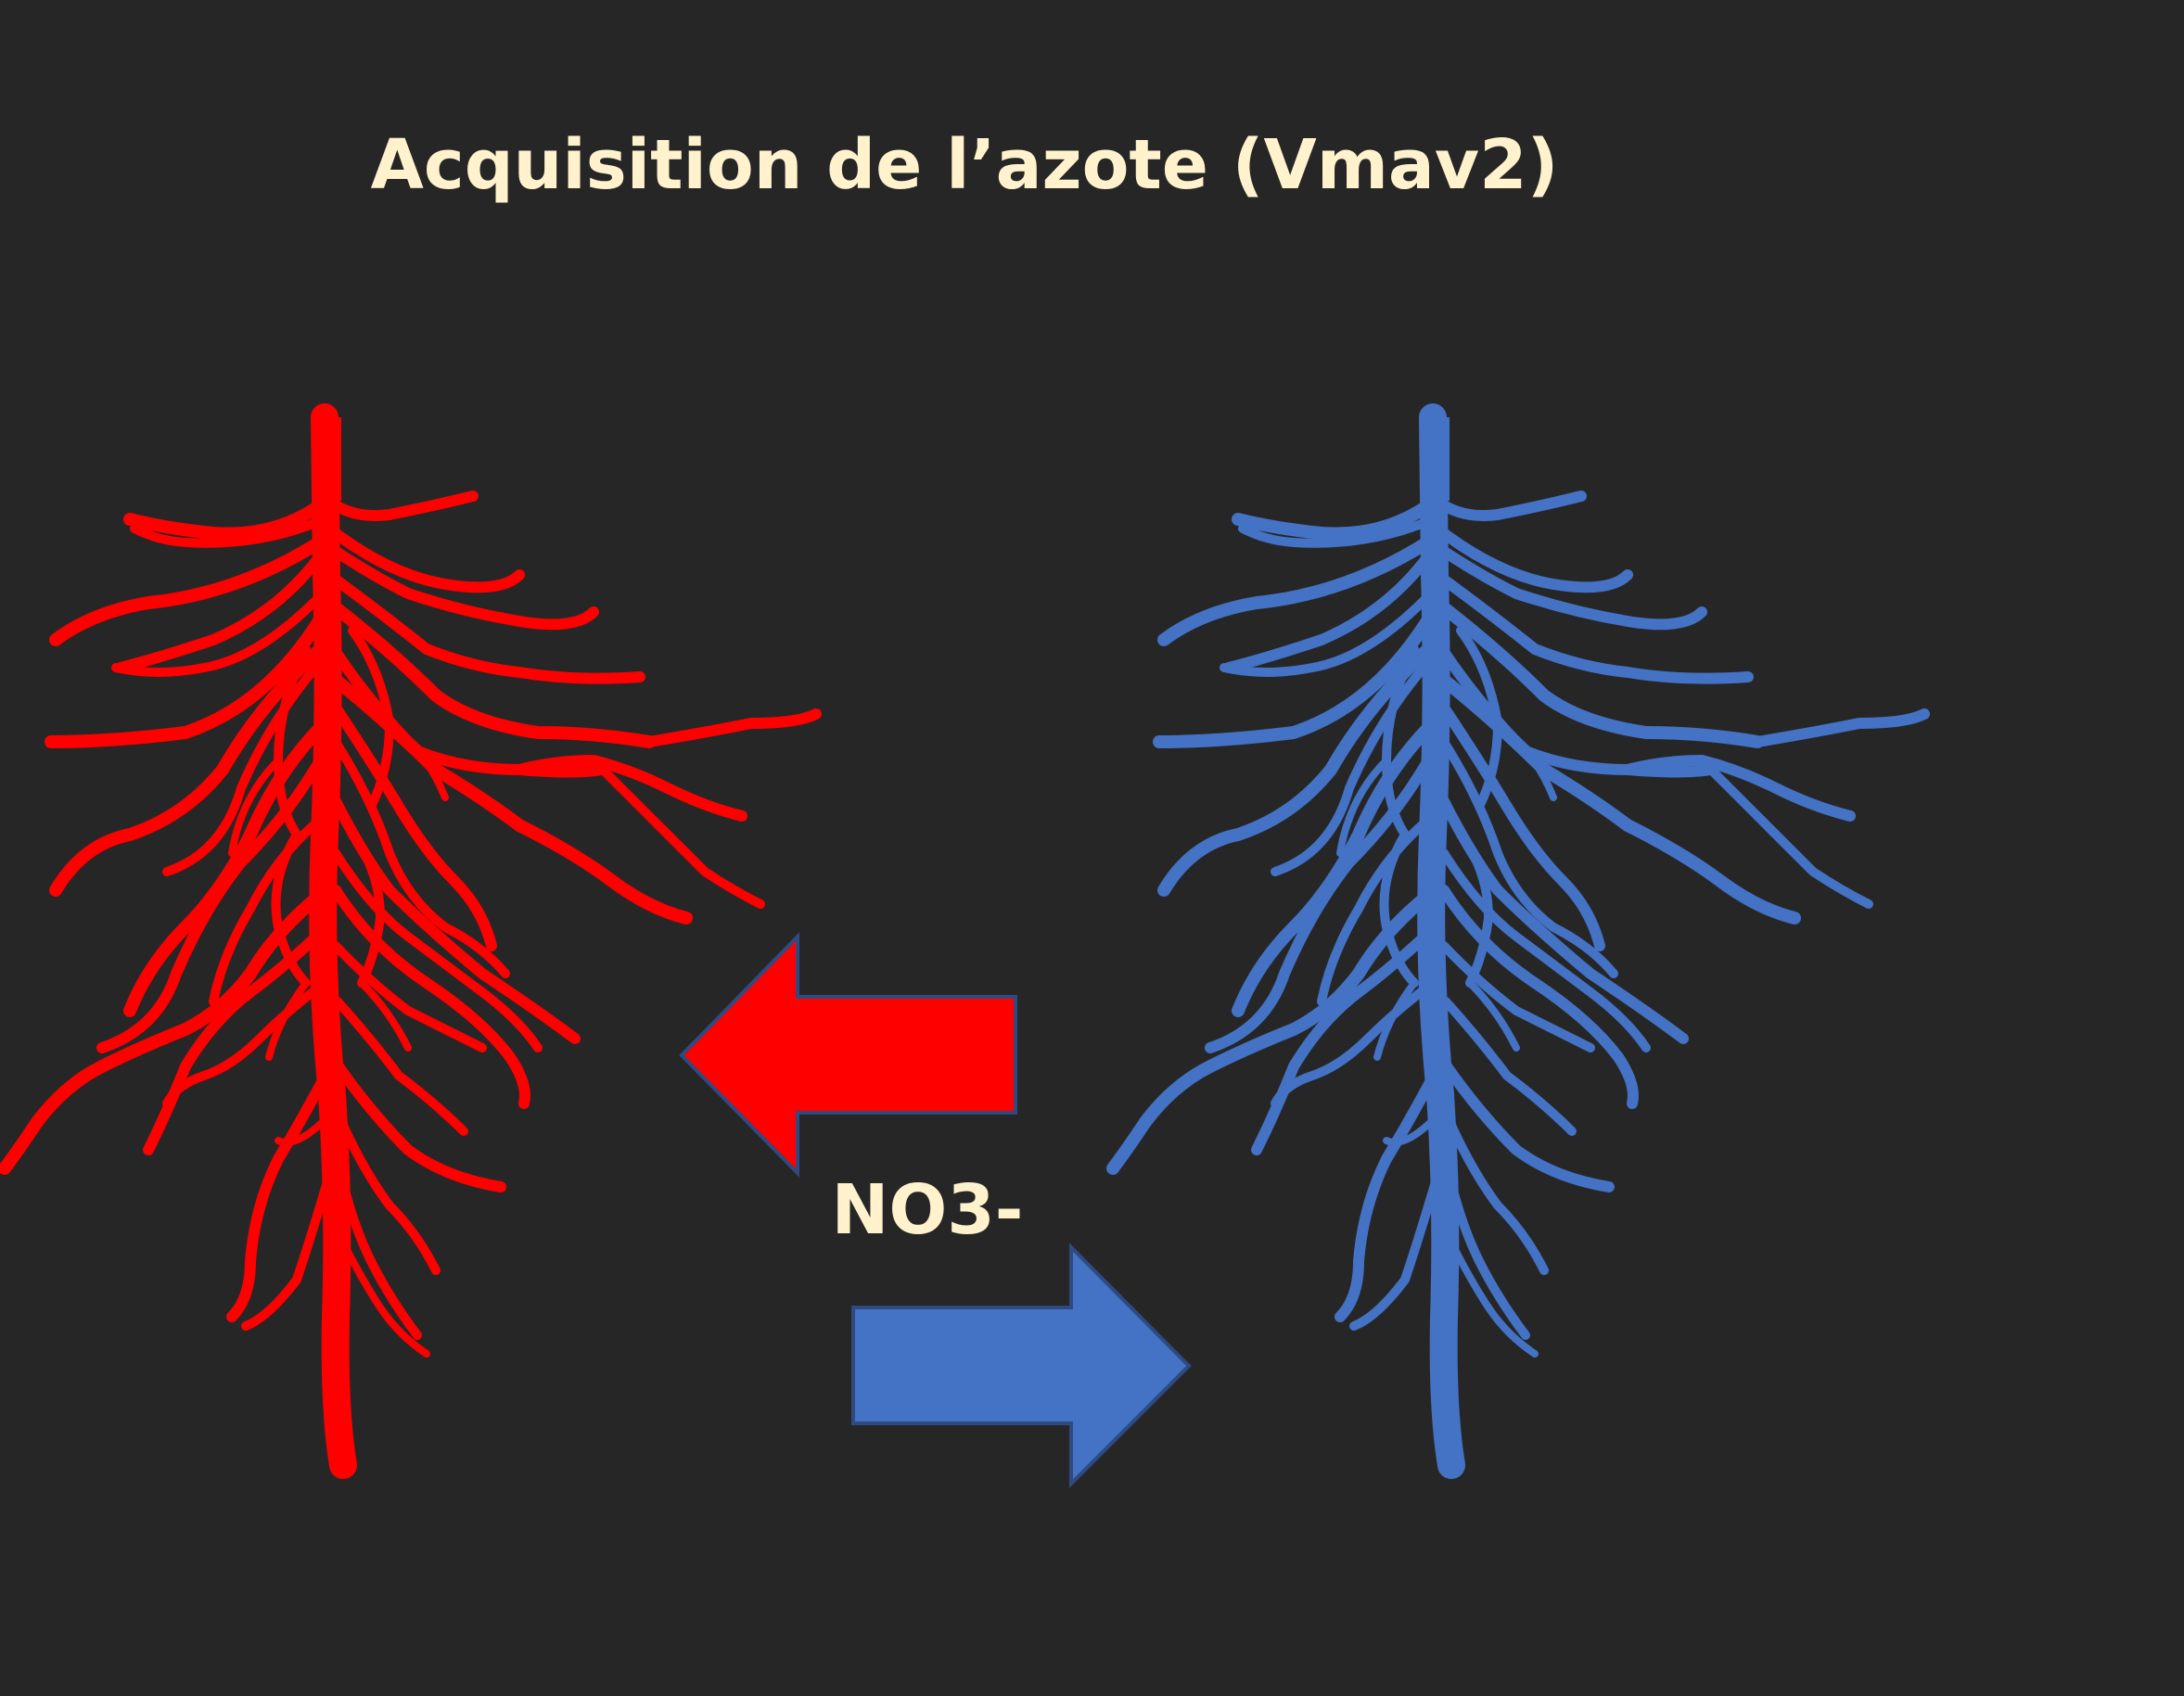 The height and width of the screenshot is (1696, 2184). Describe the element at coordinates (848, 1055) in the screenshot. I see `arrow-left-icon` at that location.